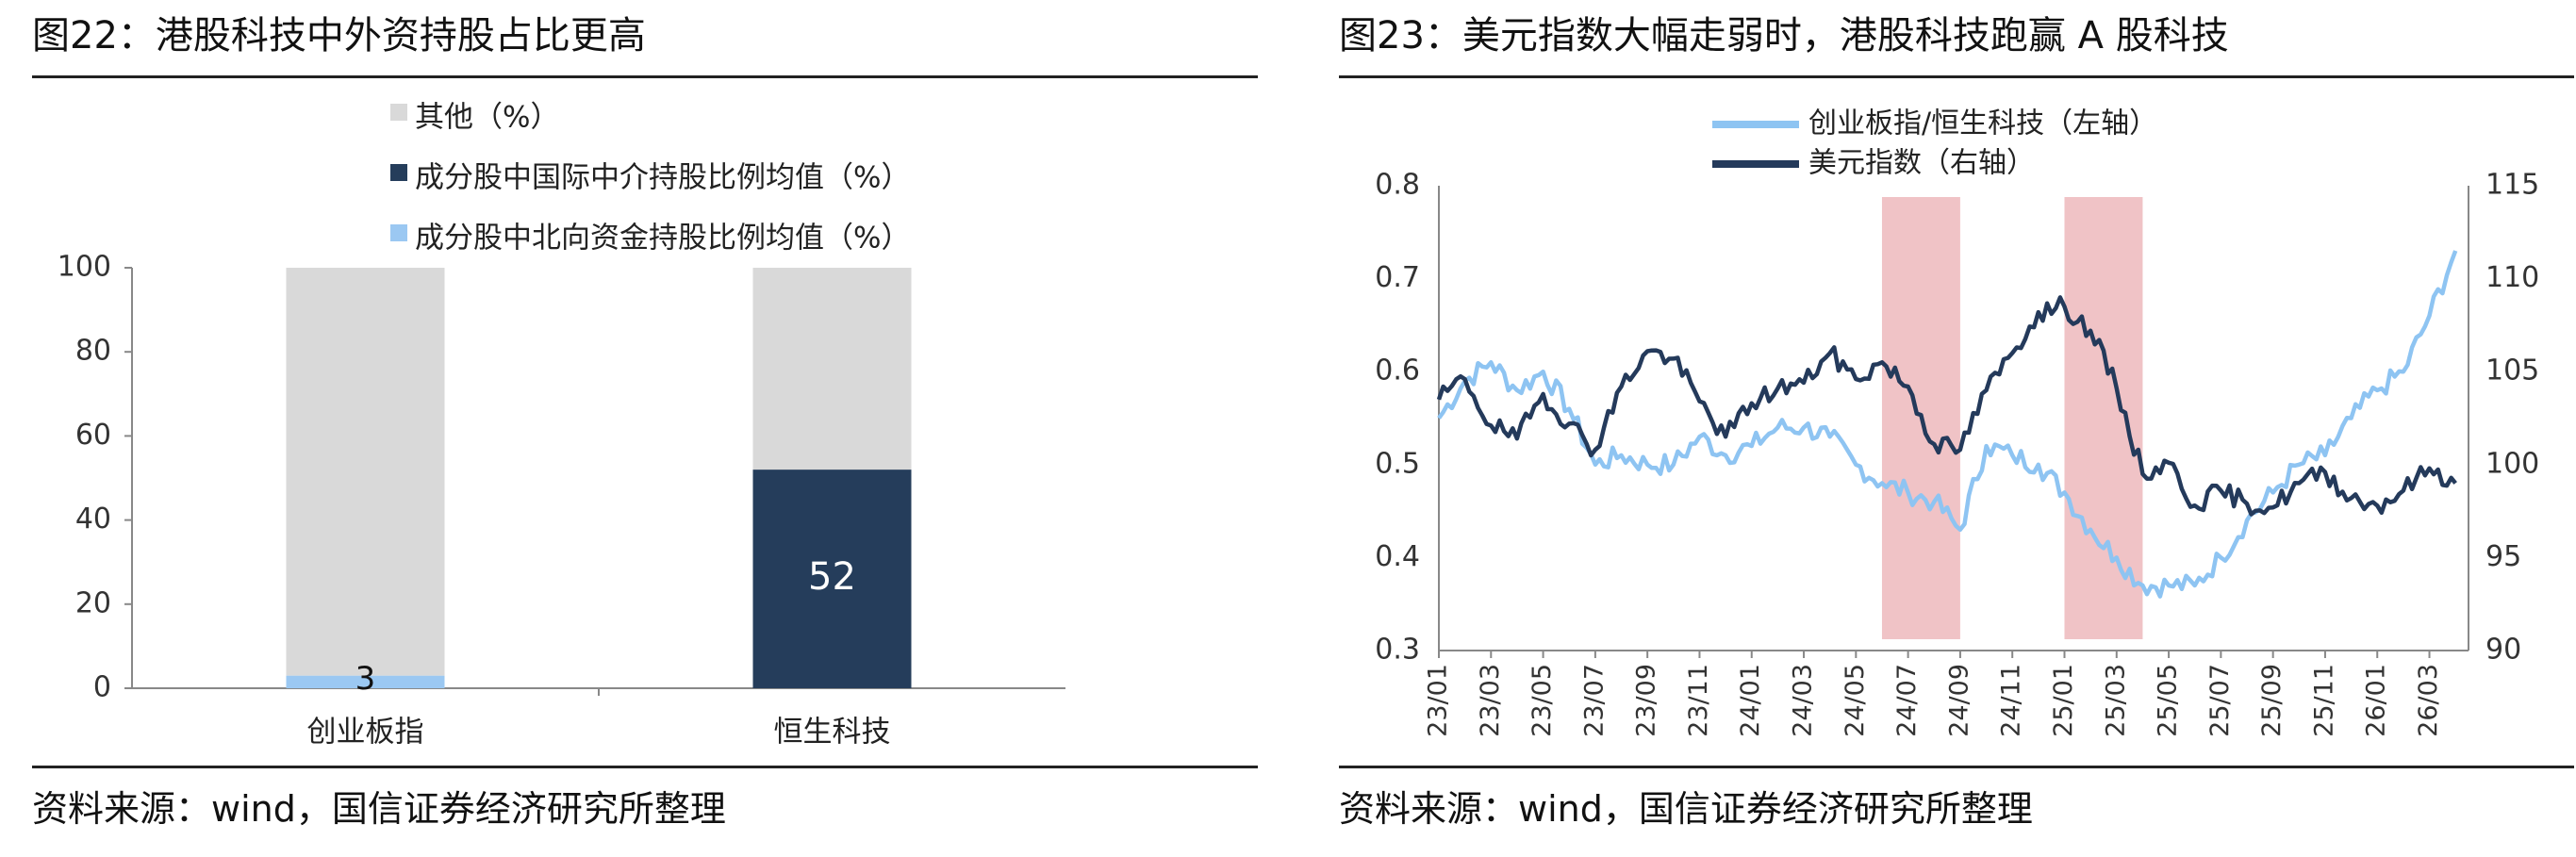 The height and width of the screenshot is (857, 2576). What do you see at coordinates (2512, 277) in the screenshot?
I see `right-y-tick-label: 110` at bounding box center [2512, 277].